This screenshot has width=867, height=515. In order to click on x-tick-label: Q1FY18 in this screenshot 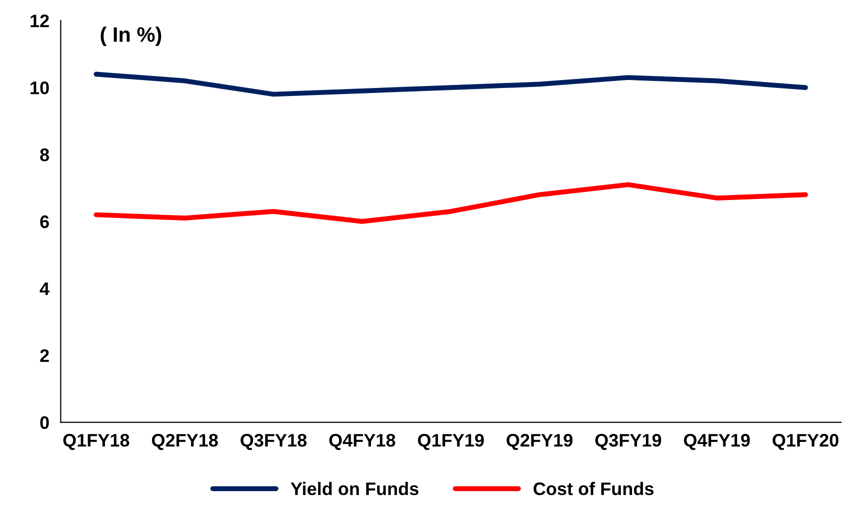, I will do `click(96, 442)`.